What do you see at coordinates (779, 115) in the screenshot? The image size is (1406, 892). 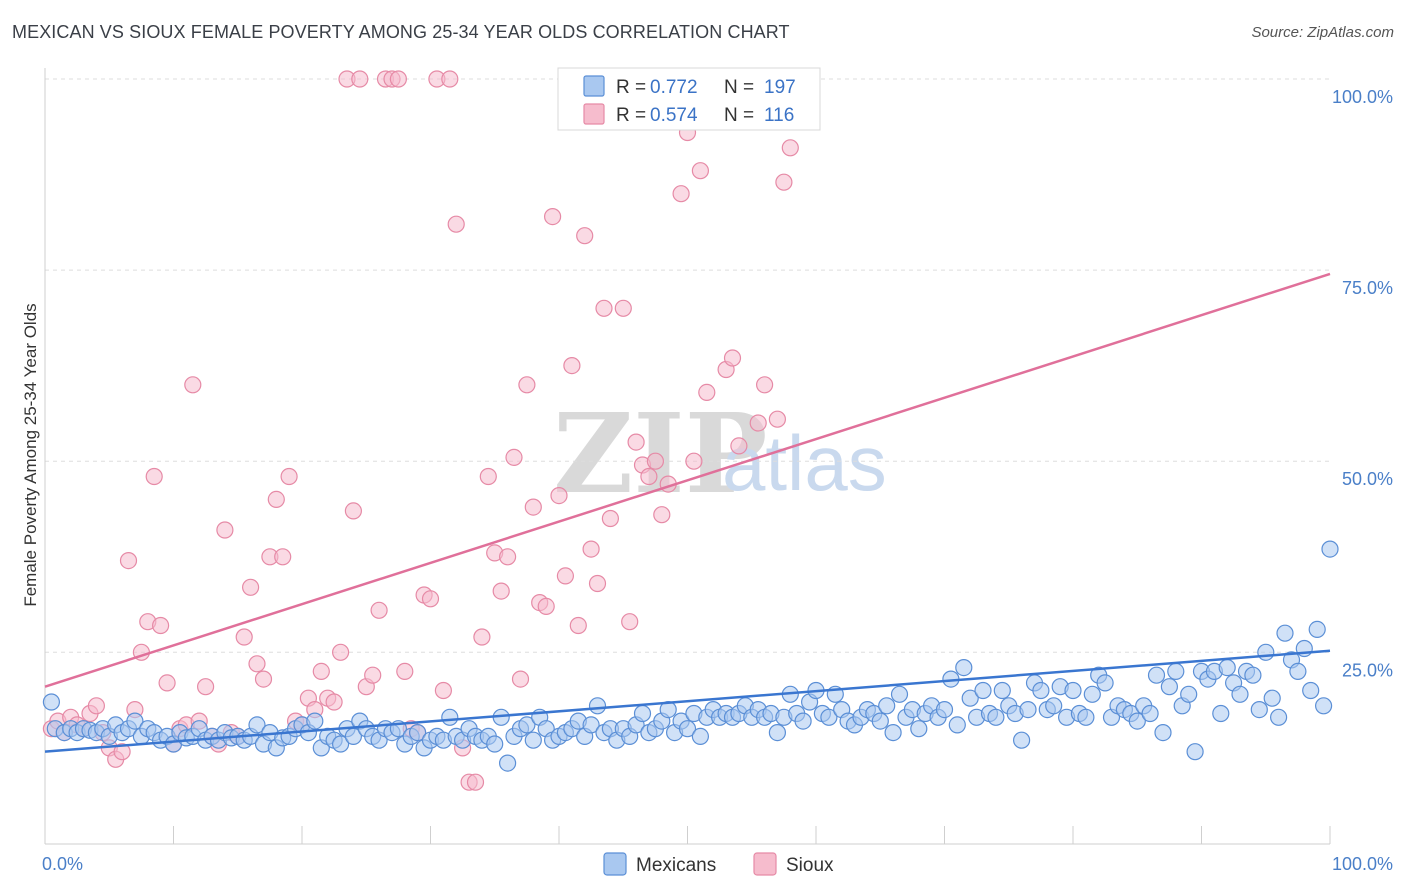 I see `legend-n-value-sioux: 116` at bounding box center [779, 115].